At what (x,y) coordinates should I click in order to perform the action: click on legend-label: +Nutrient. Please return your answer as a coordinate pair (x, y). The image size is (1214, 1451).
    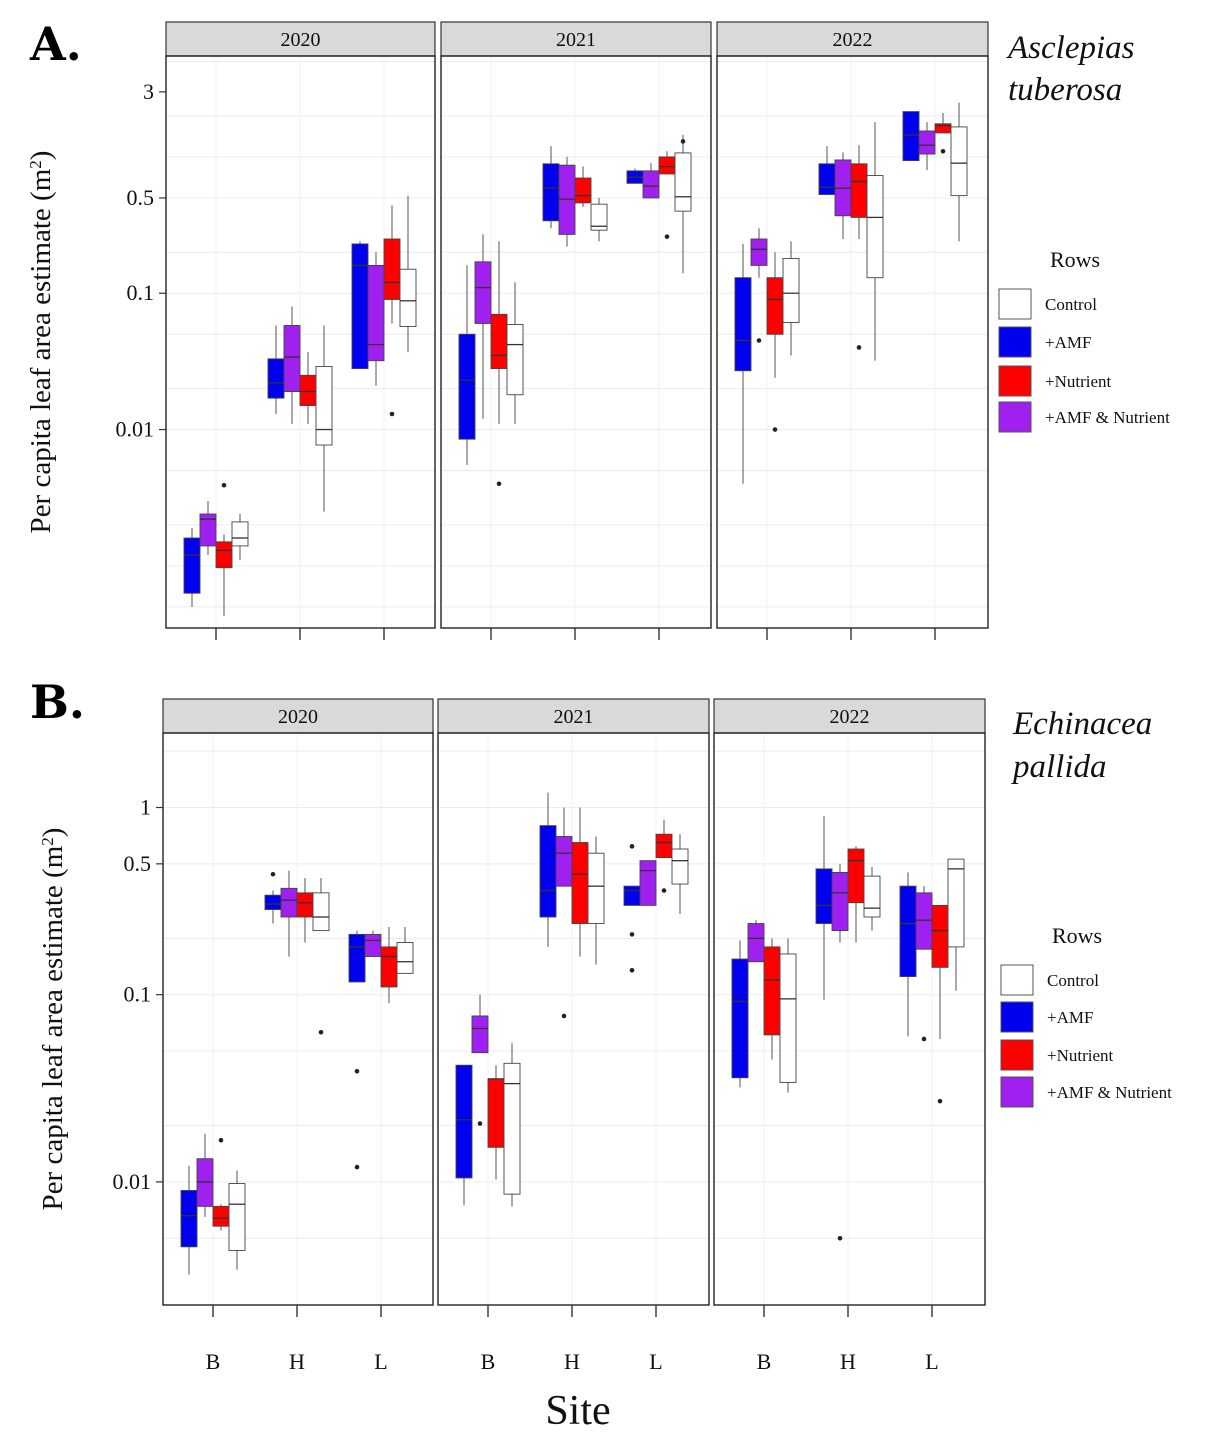
    Looking at the image, I should click on (1080, 1055).